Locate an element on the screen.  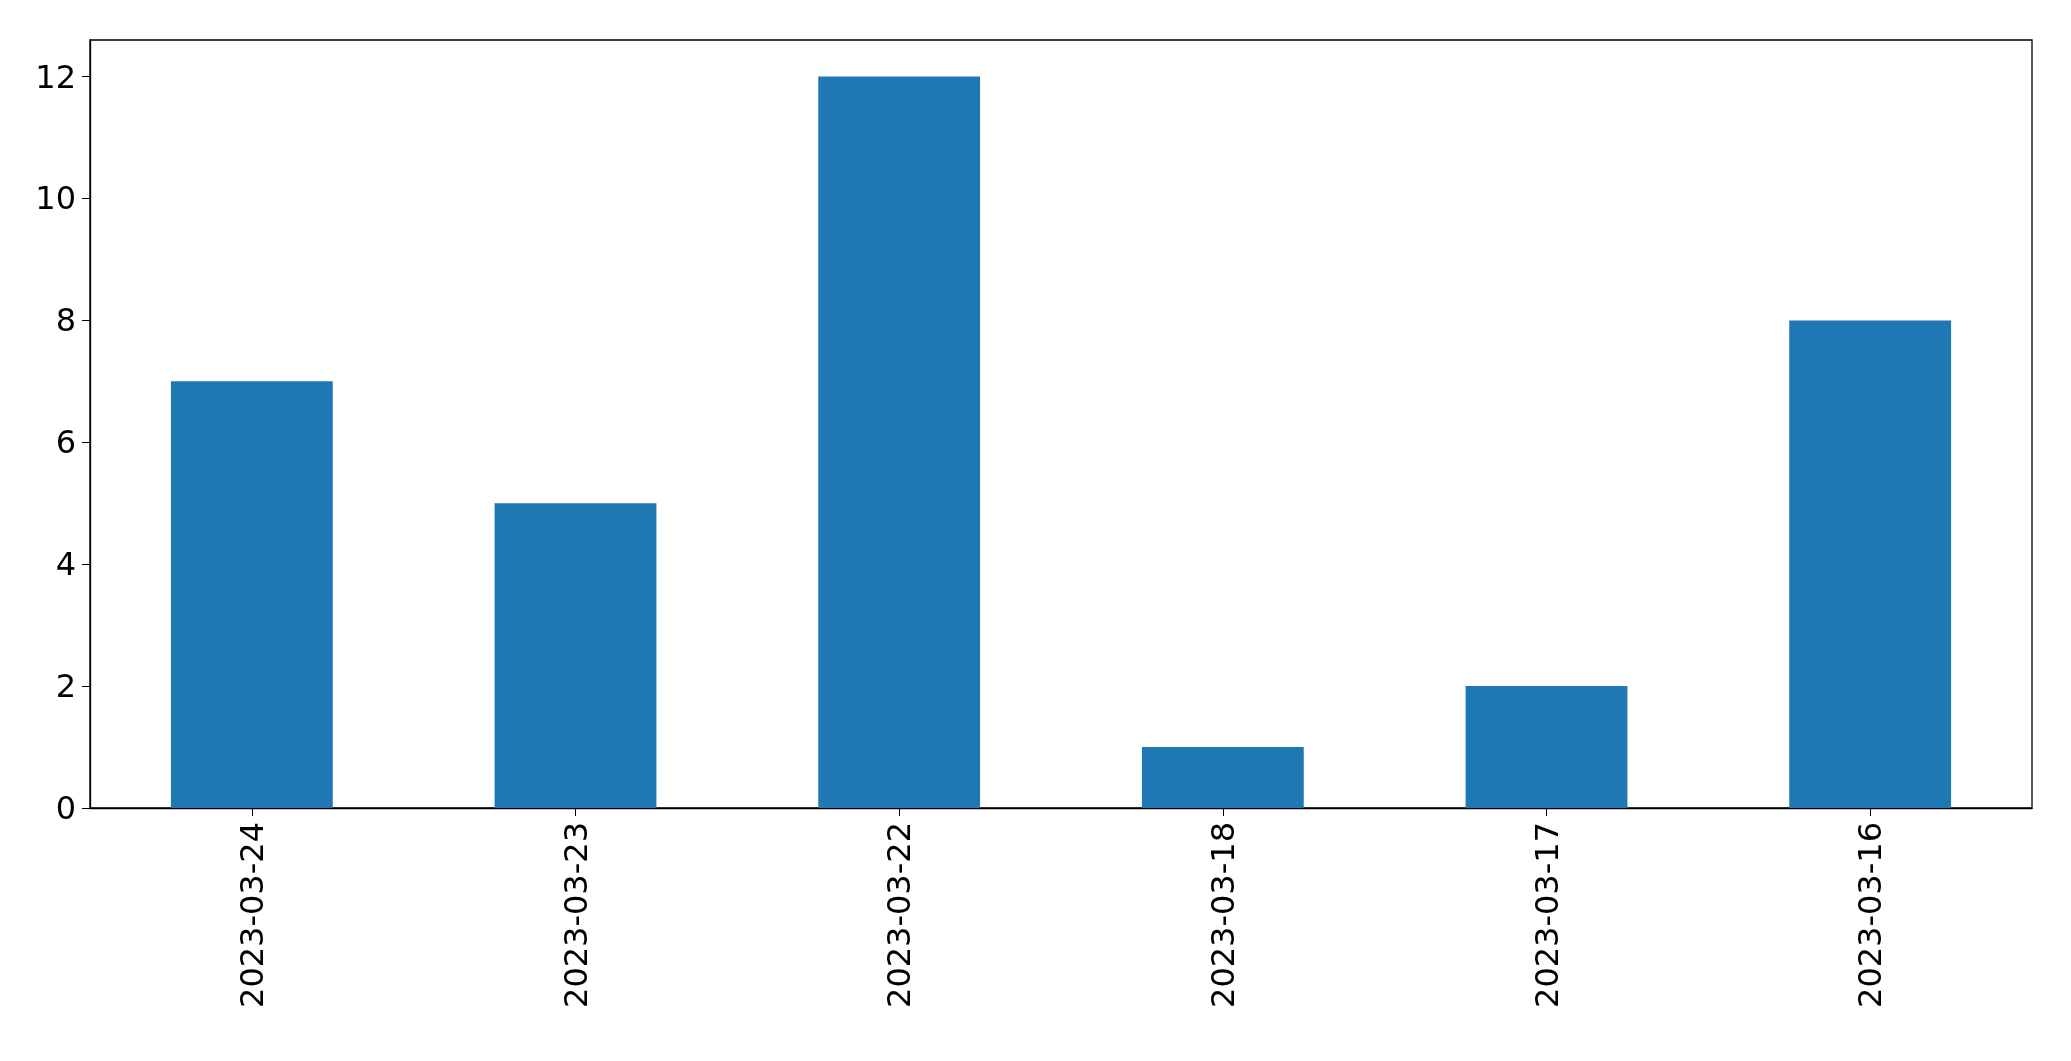
x-tick-label: 2023-03-24 is located at coordinates (251, 915).